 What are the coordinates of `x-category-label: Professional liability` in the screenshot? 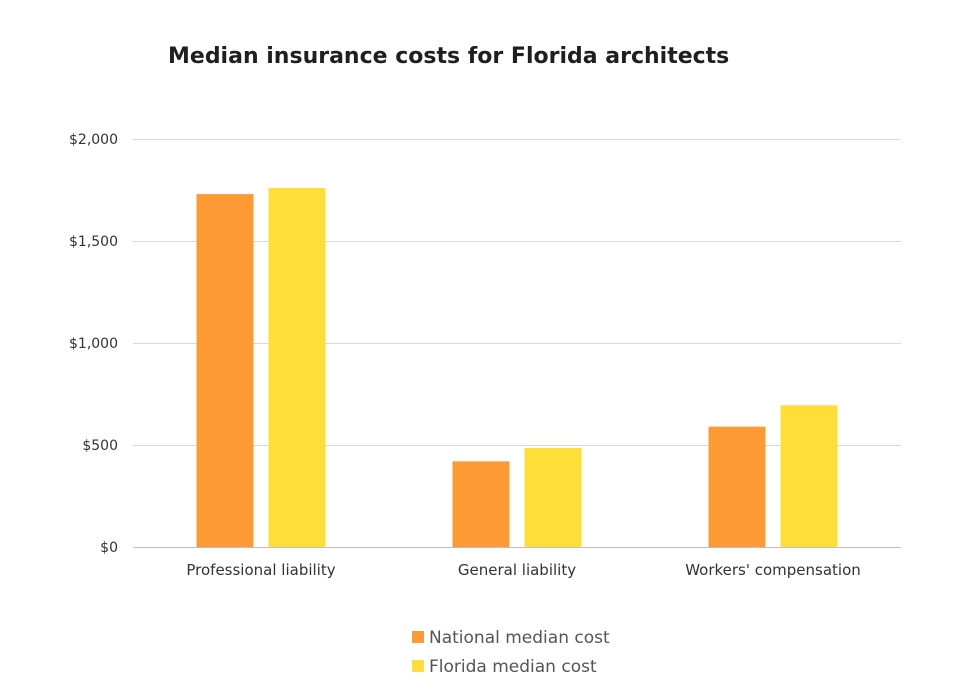 It's located at (260, 570).